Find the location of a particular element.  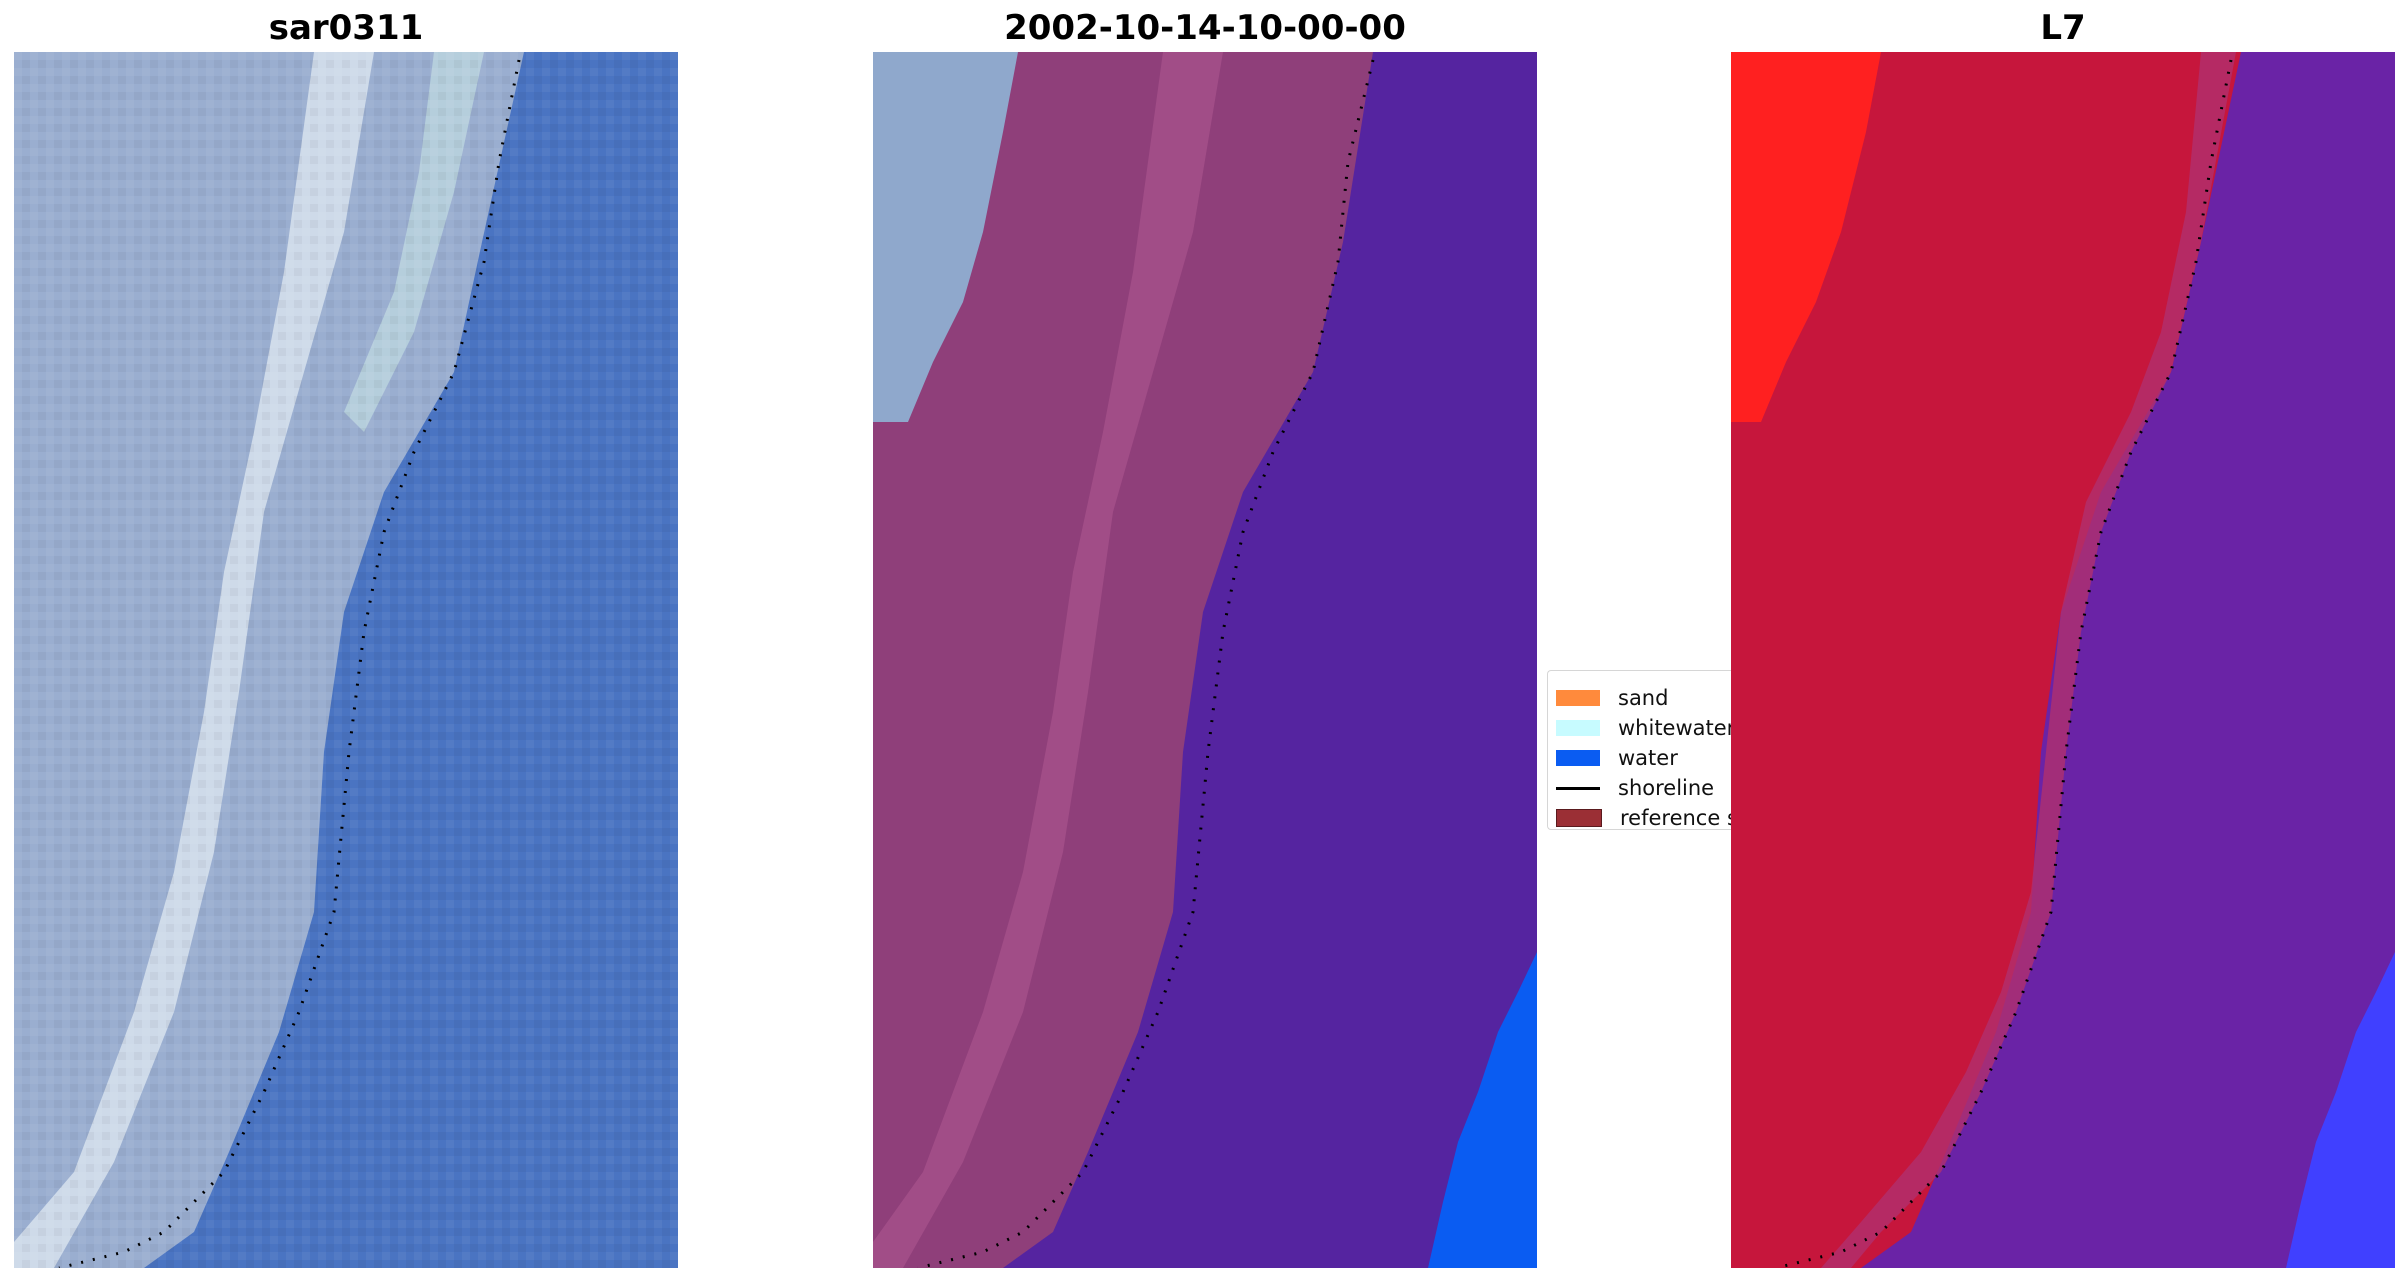

panel-title-index: L7 is located at coordinates (2063, 28).